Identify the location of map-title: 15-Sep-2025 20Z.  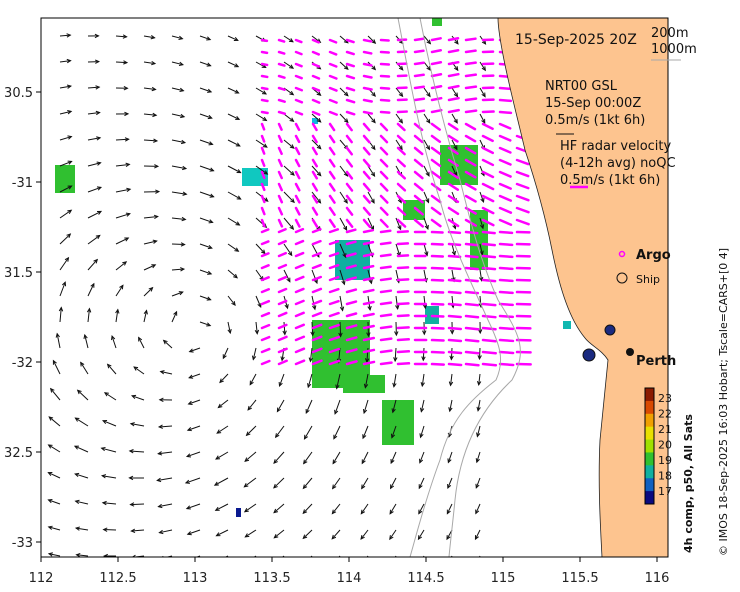
(576, 40).